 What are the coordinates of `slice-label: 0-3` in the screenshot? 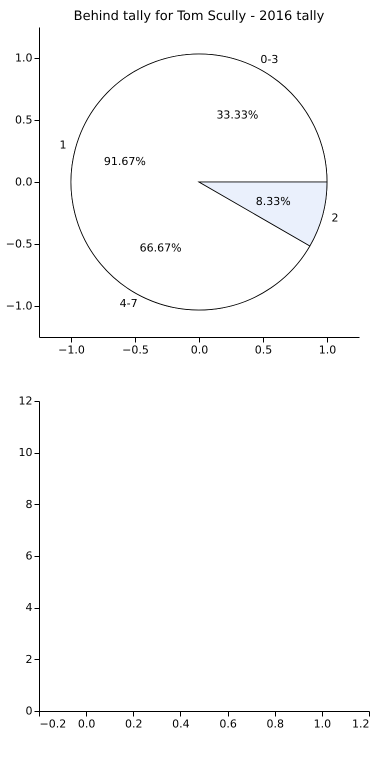 It's located at (269, 59).